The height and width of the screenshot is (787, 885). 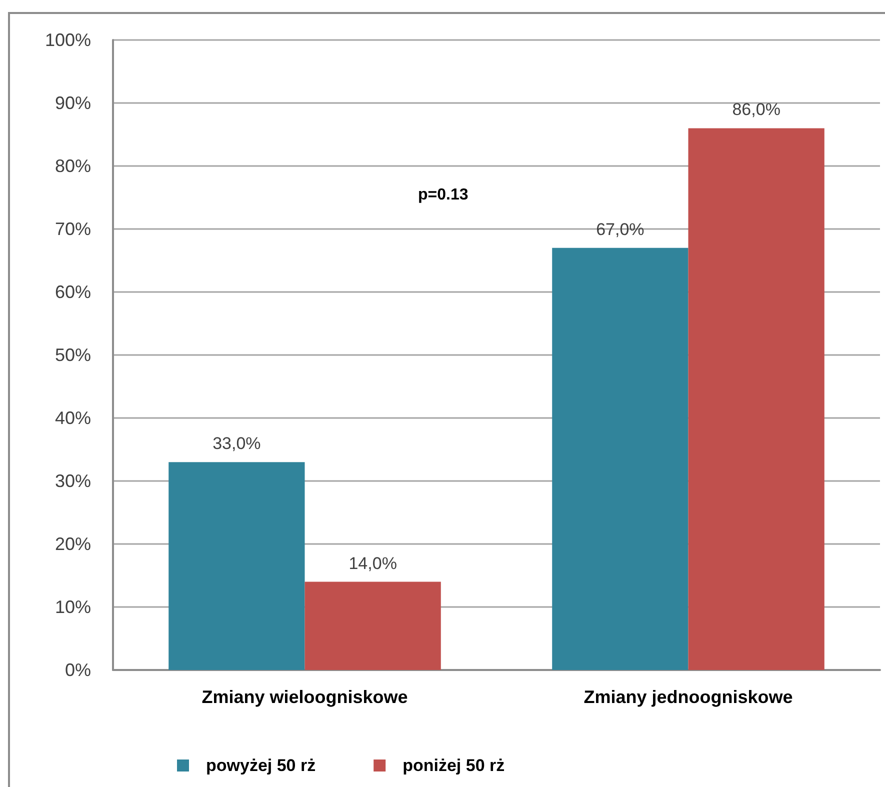 What do you see at coordinates (688, 697) in the screenshot?
I see `x-tick-label: Zmiany jednoogniskowe` at bounding box center [688, 697].